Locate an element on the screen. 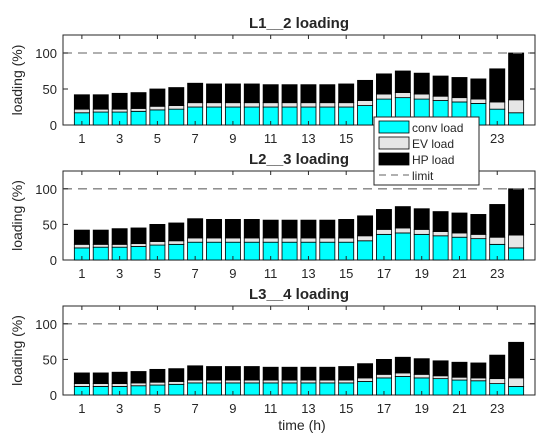 The image size is (539, 437). y-tick-label: 50 is located at coordinates (50, 224).